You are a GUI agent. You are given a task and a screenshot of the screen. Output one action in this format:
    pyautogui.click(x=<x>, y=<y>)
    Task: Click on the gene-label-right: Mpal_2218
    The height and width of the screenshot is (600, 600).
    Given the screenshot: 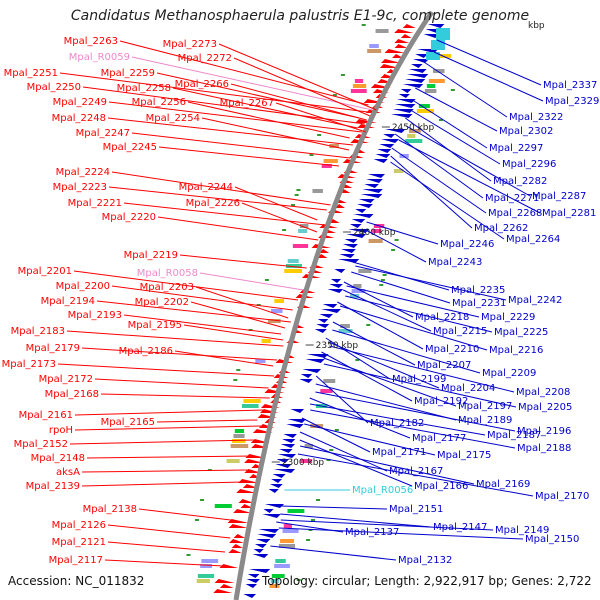 What is the action you would take?
    pyautogui.click(x=442, y=317)
    